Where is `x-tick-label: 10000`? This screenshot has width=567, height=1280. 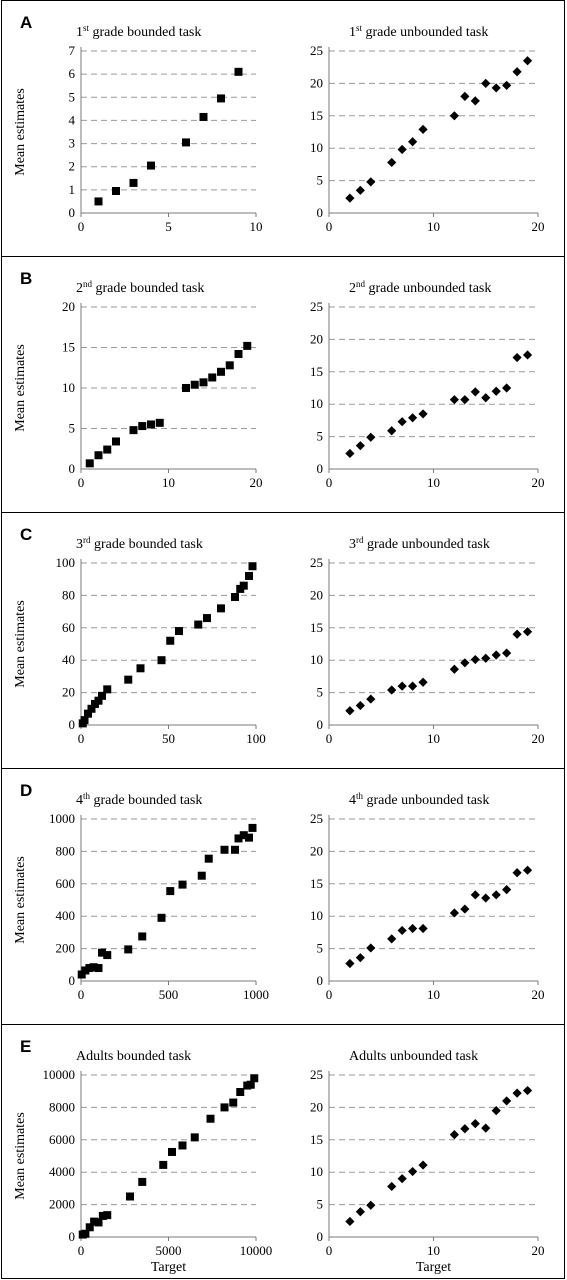
x-tick-label: 10000 is located at coordinates (256, 1250).